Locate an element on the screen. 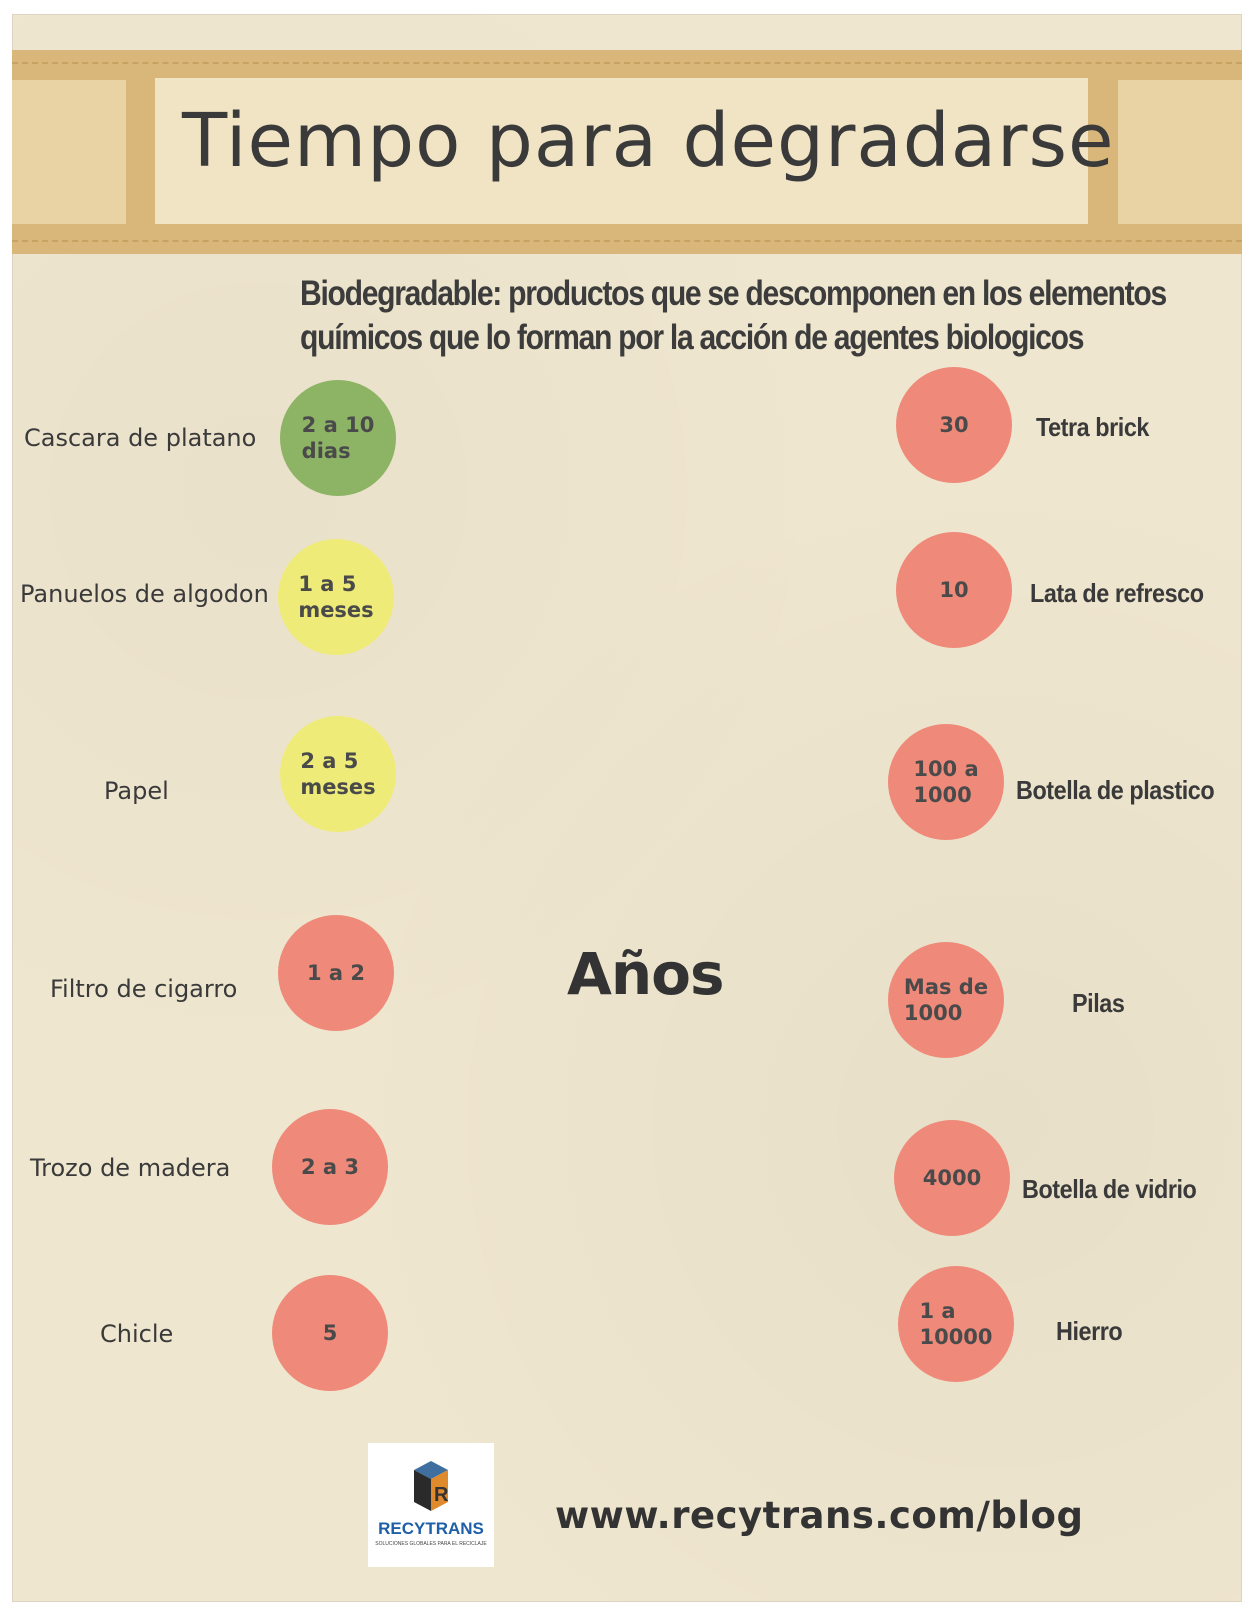 The height and width of the screenshot is (1614, 1254). time-circle-pilas: Mas de 1000 is located at coordinates (946, 1000).